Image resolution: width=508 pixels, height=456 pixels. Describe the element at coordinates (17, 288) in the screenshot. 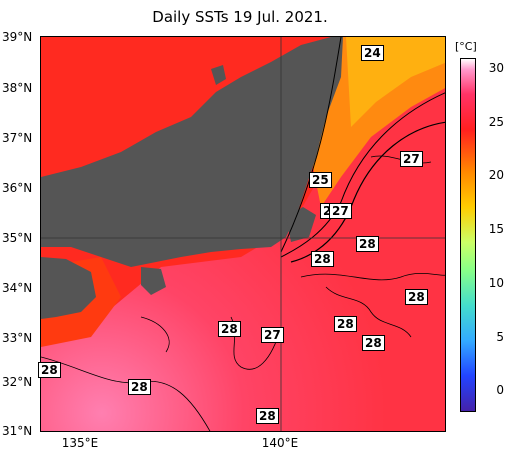

I see `lat-label: 34°N` at that location.